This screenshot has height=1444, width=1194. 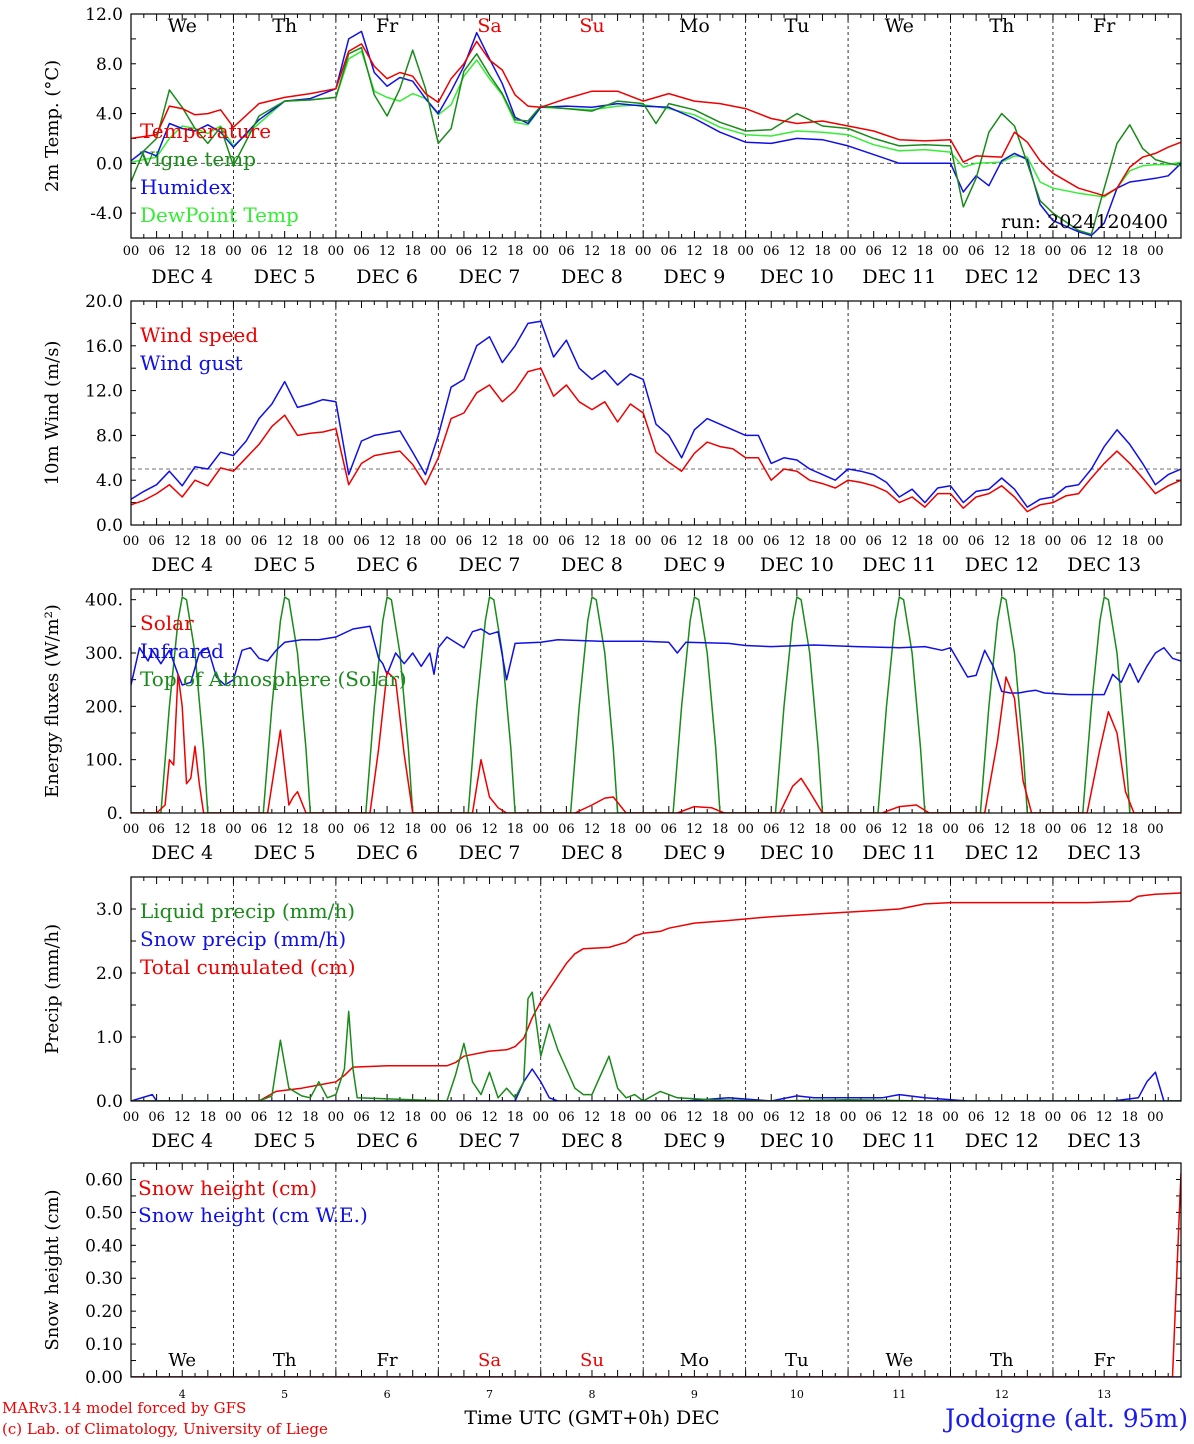 What do you see at coordinates (104, 1246) in the screenshot?
I see `y-tick-label: 0.40` at bounding box center [104, 1246].